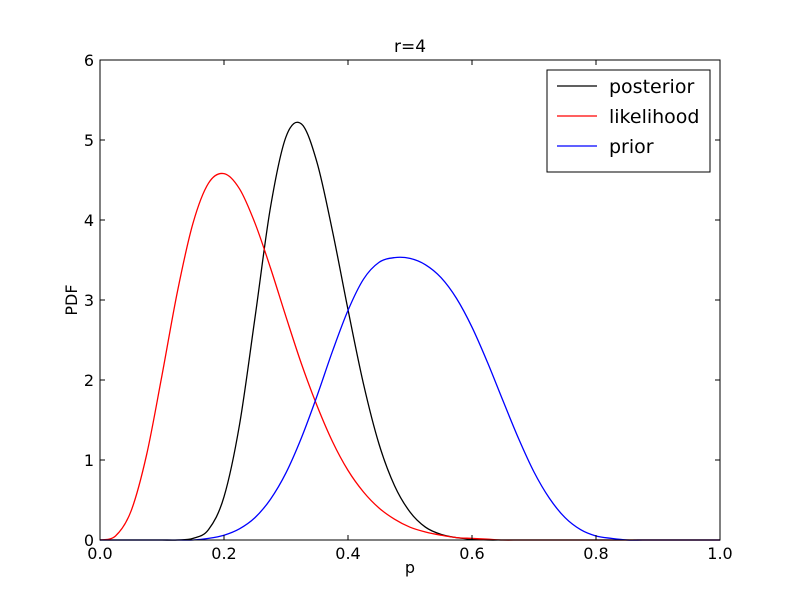  Describe the element at coordinates (89, 540) in the screenshot. I see `y-tick-label: 0` at that location.